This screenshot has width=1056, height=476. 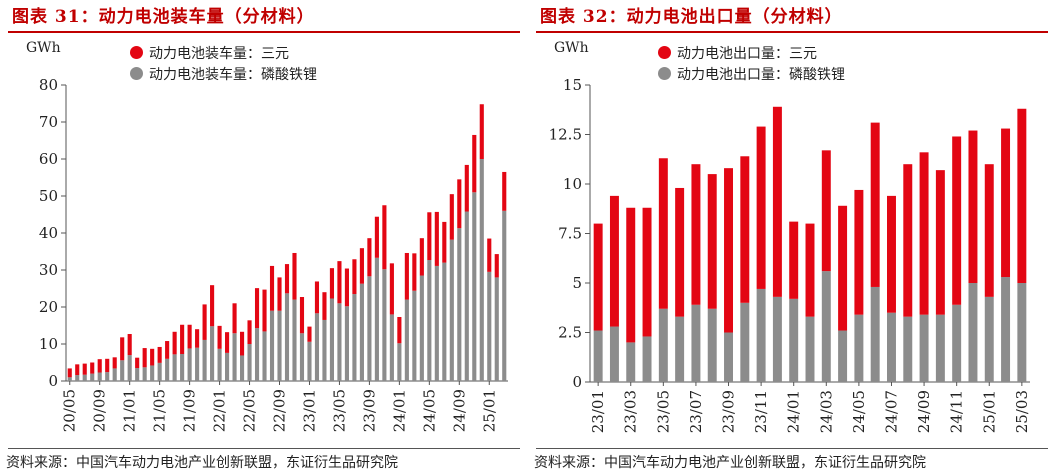 What do you see at coordinates (570, 333) in the screenshot?
I see `y-tick-label: 2.5` at bounding box center [570, 333].